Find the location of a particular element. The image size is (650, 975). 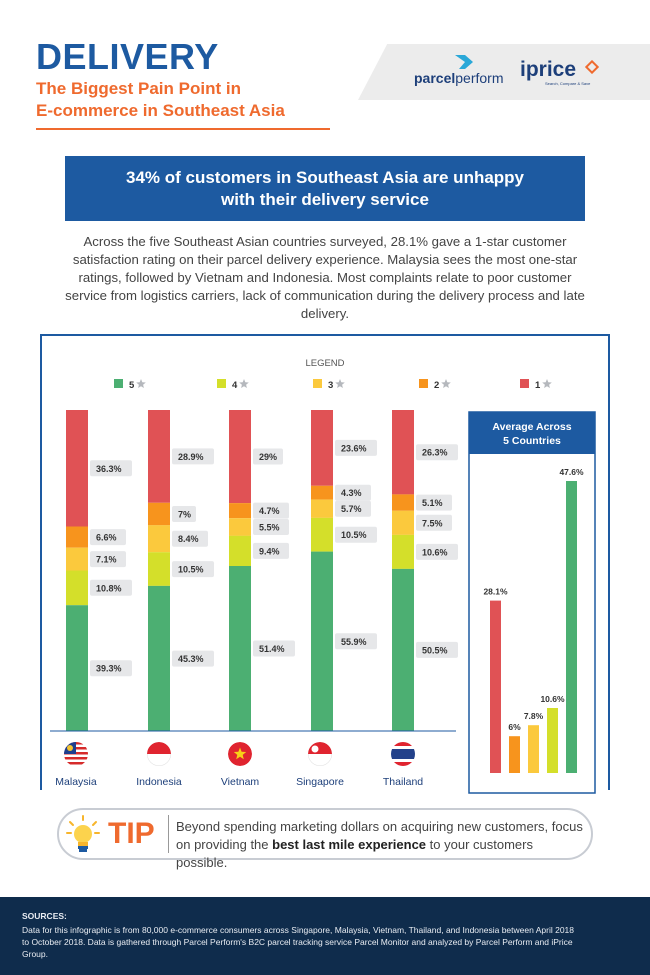

singapore-flag-icon-red is located at coordinates (320, 748).